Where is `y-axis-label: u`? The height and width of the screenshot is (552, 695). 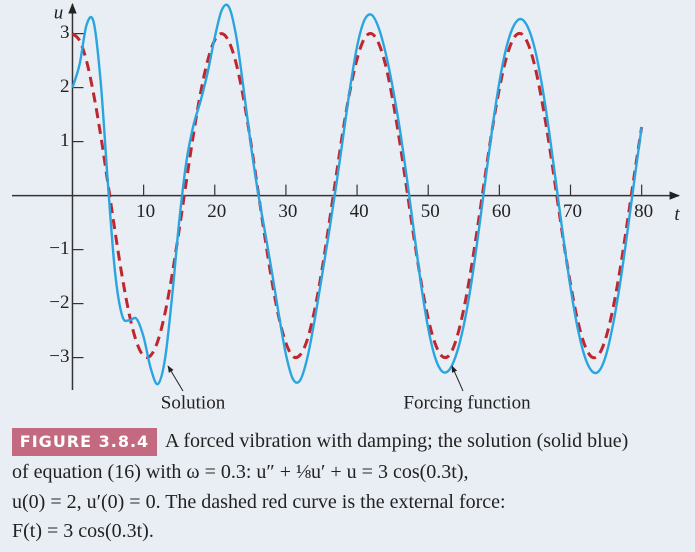
y-axis-label: u is located at coordinates (59, 12).